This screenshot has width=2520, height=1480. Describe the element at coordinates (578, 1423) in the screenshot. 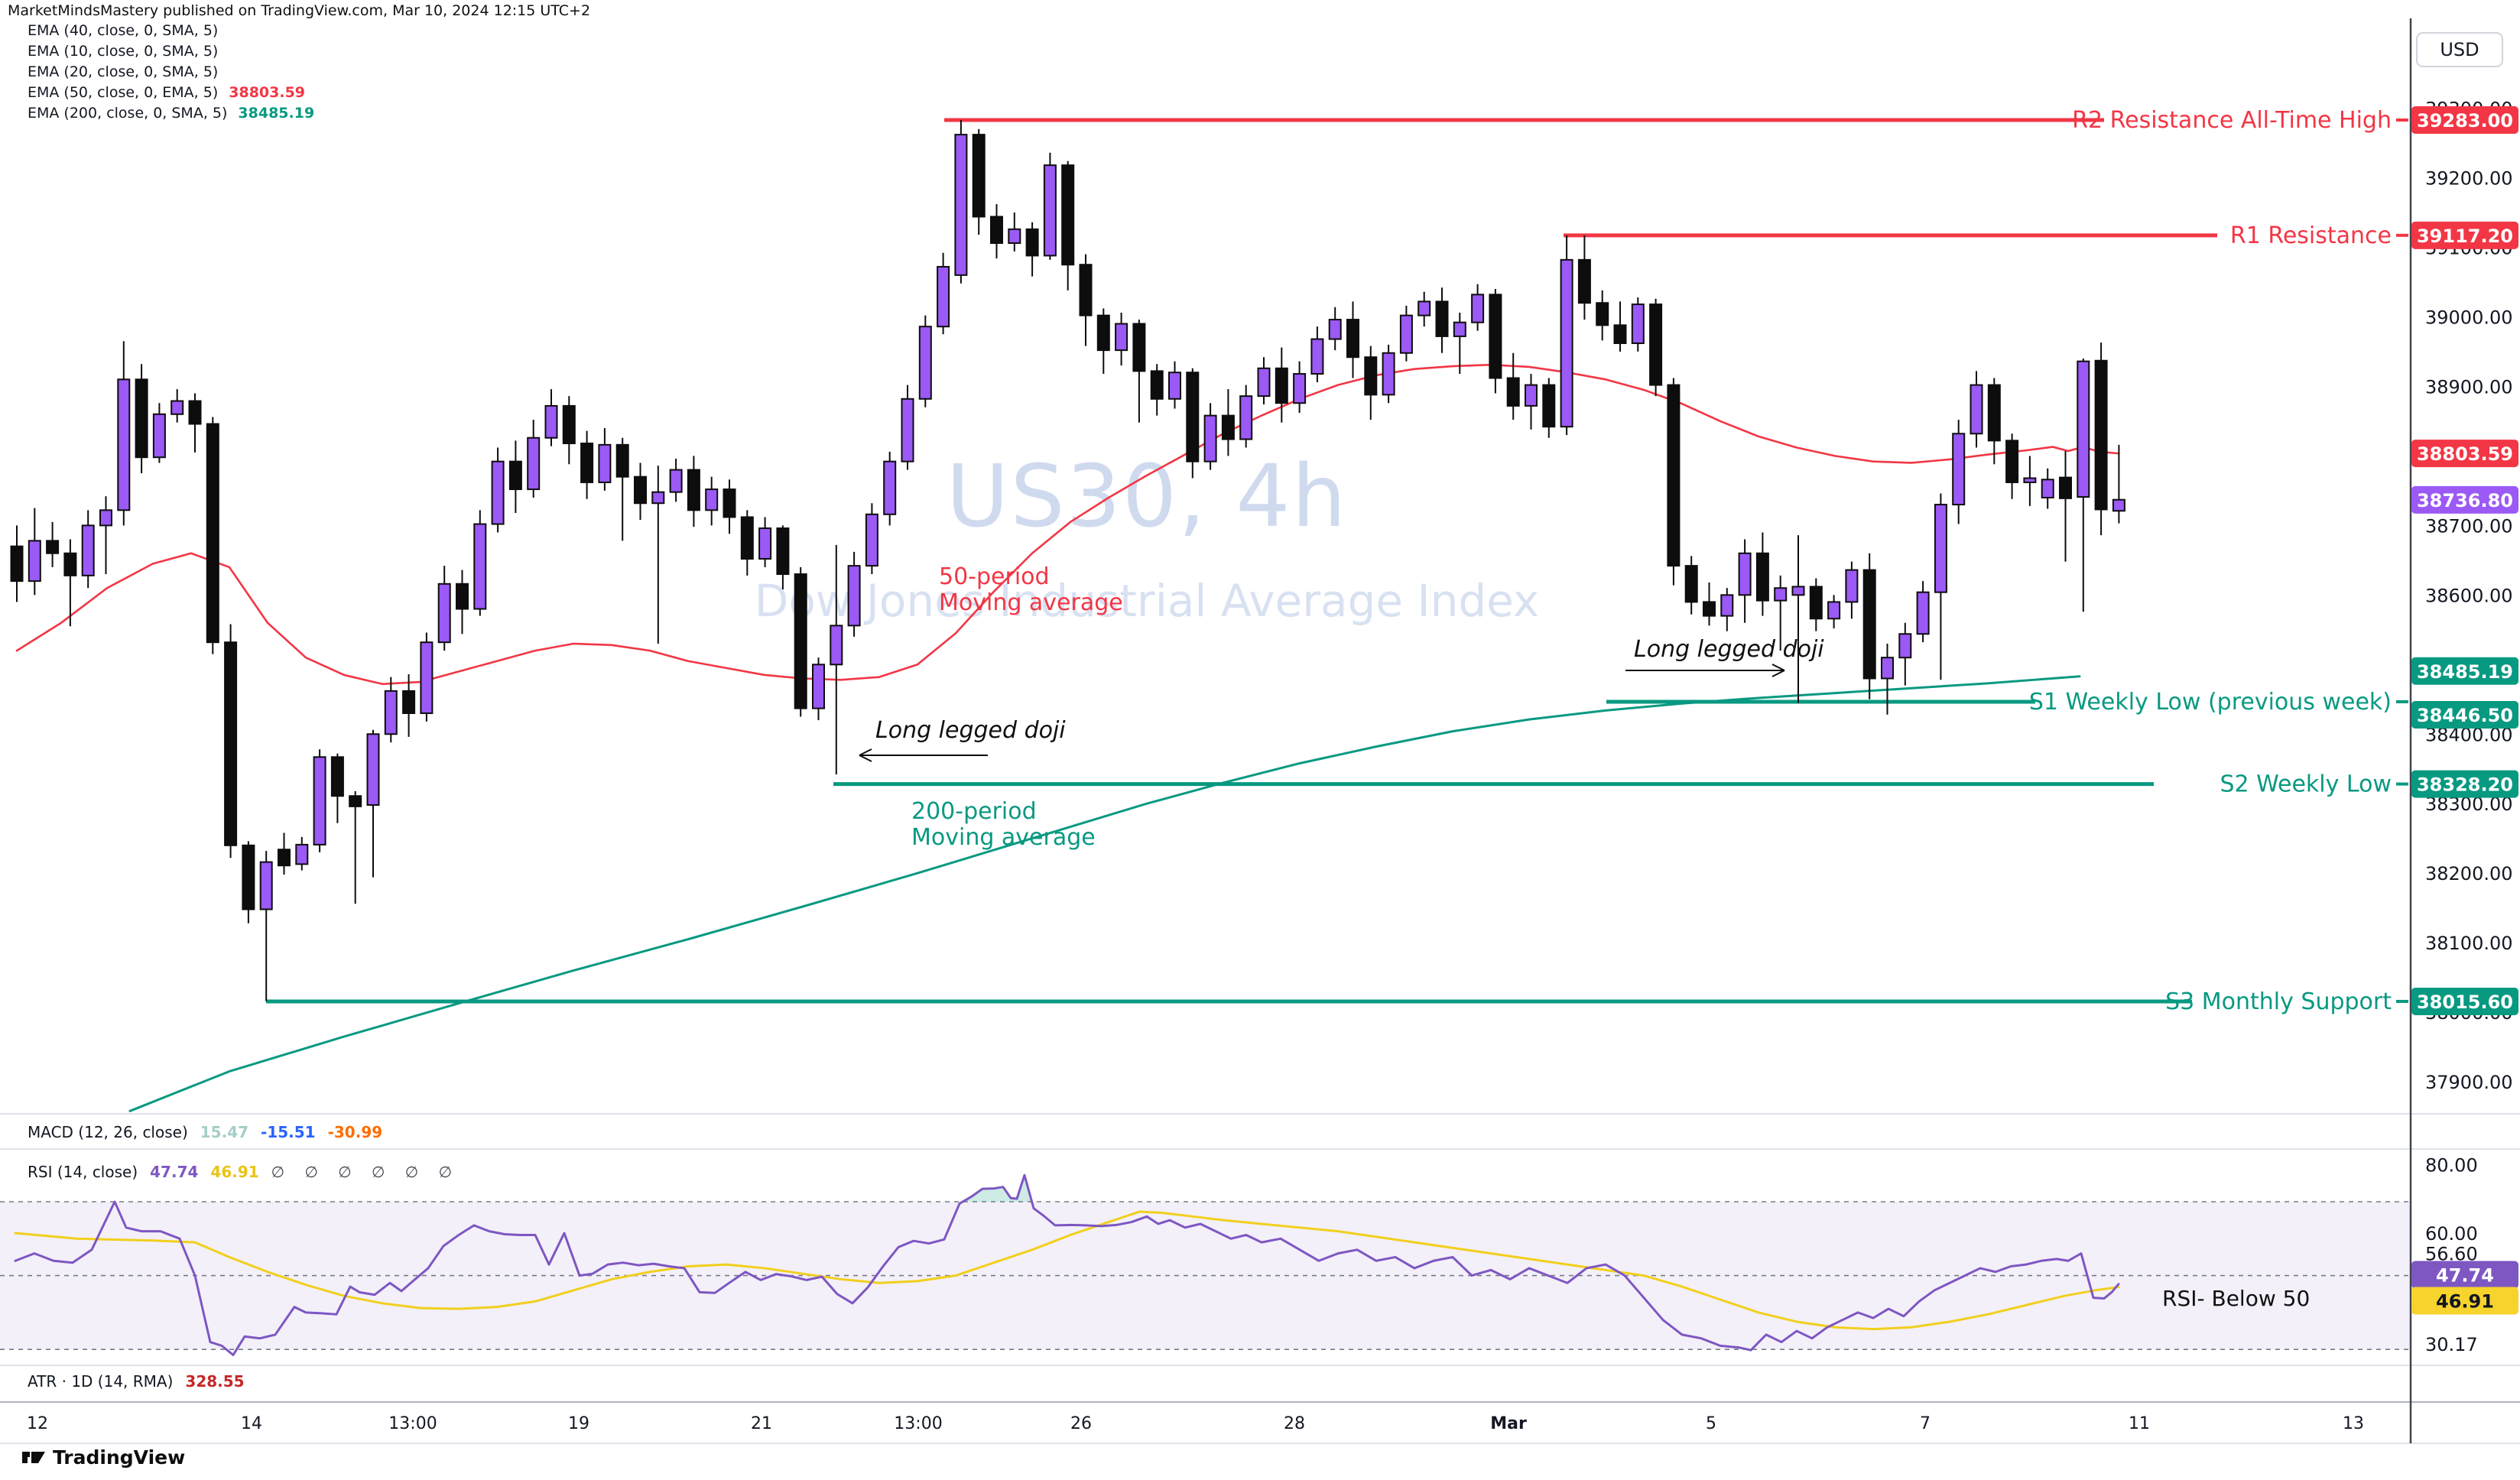

I see `time-tick-label: 19` at that location.